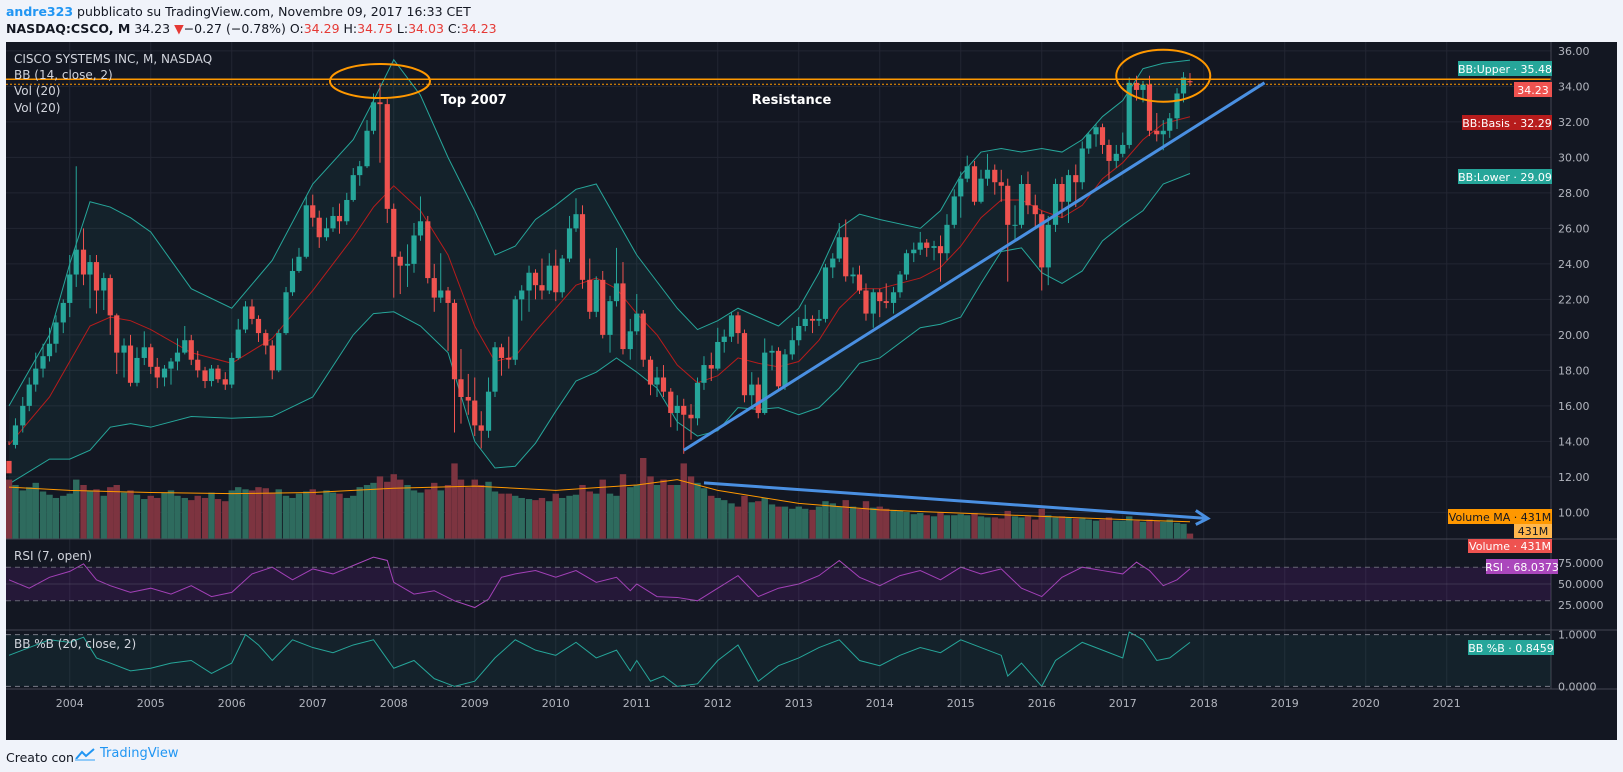 Image resolution: width=1623 pixels, height=772 pixels. Describe the element at coordinates (1163, 75) in the screenshot. I see `top-2017-ellipse` at that location.